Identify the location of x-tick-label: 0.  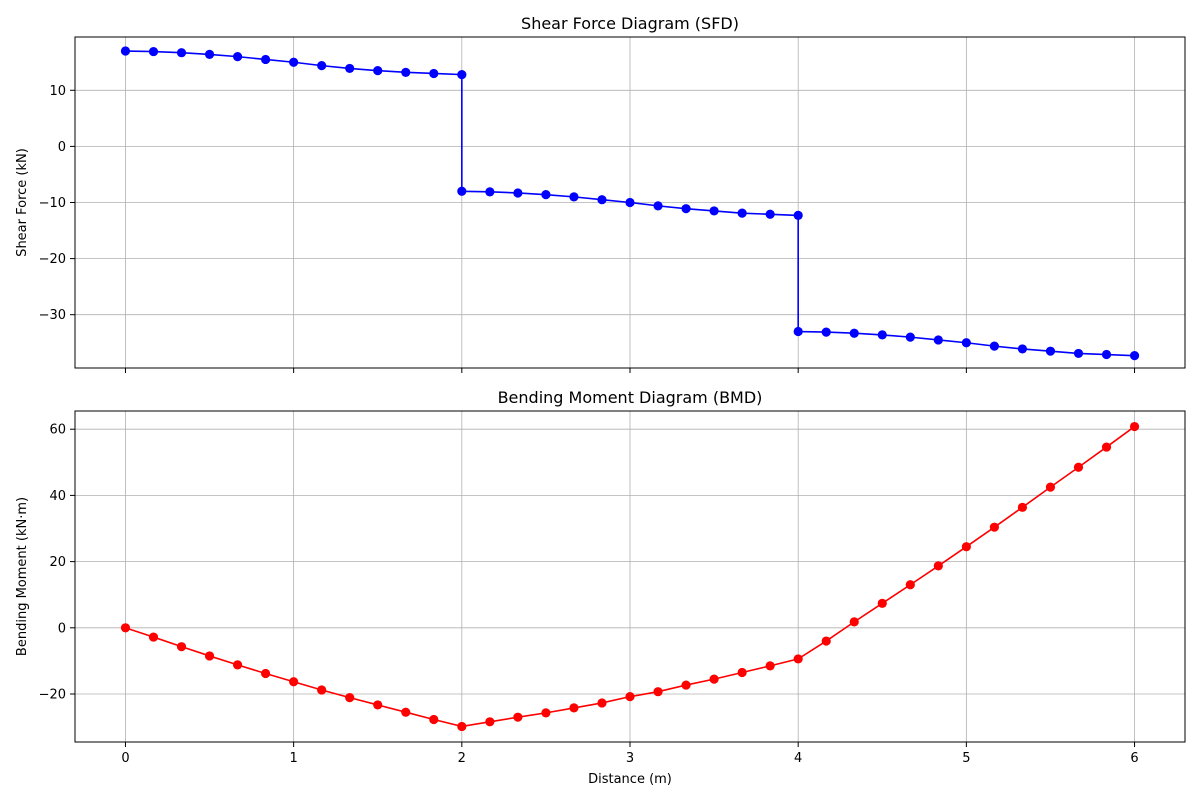
(125, 758).